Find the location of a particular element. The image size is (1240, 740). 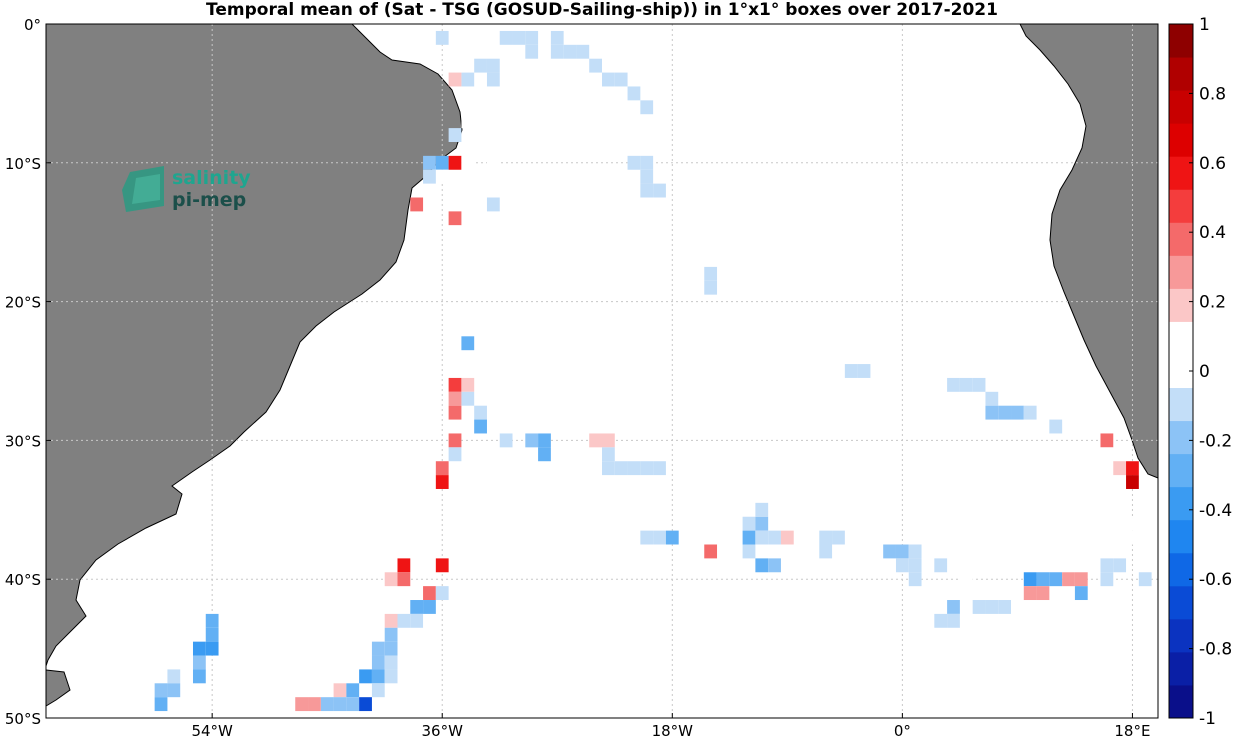

x-tick-labels: 54°W 36°W 18°W 0° 18°E is located at coordinates (670, 726).